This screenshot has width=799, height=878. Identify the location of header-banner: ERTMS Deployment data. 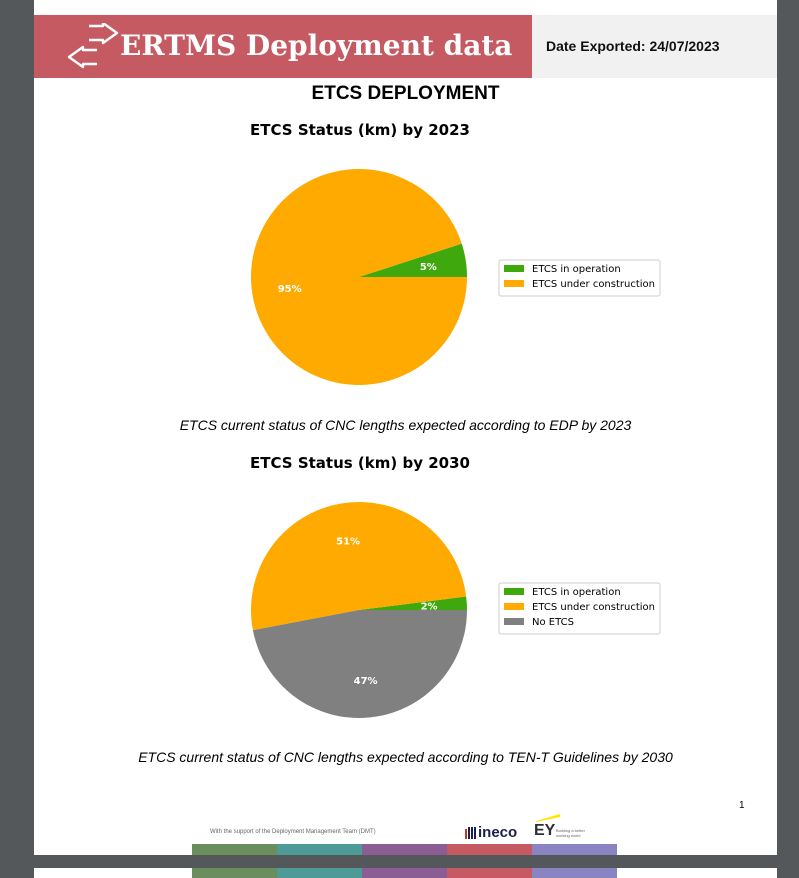
(283, 46).